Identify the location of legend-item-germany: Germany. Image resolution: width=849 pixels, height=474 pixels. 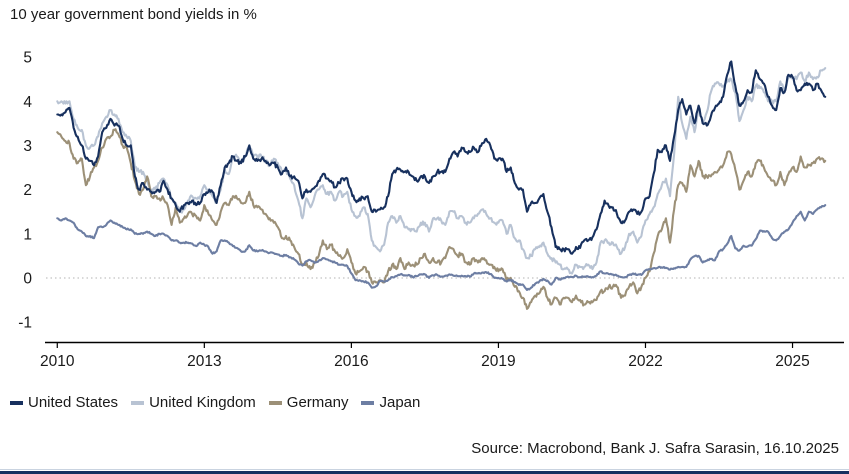
(308, 402).